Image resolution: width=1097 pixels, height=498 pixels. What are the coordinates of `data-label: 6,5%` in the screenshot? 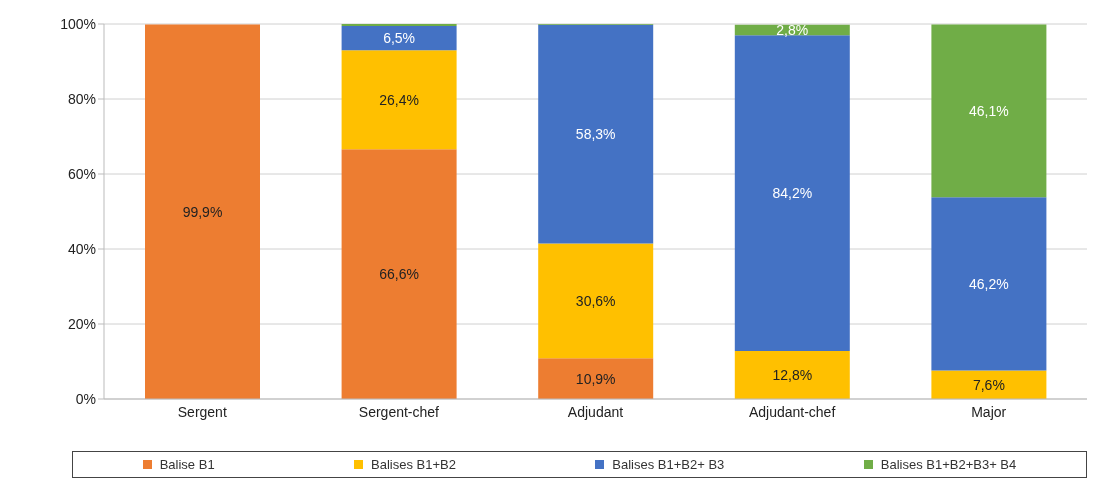 It's located at (399, 38).